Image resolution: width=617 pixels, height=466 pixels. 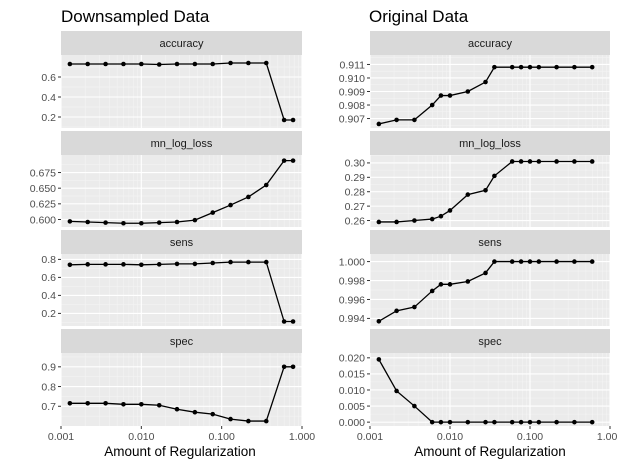 What do you see at coordinates (355, 221) in the screenshot?
I see `y-tick-label: 0.26` at bounding box center [355, 221].